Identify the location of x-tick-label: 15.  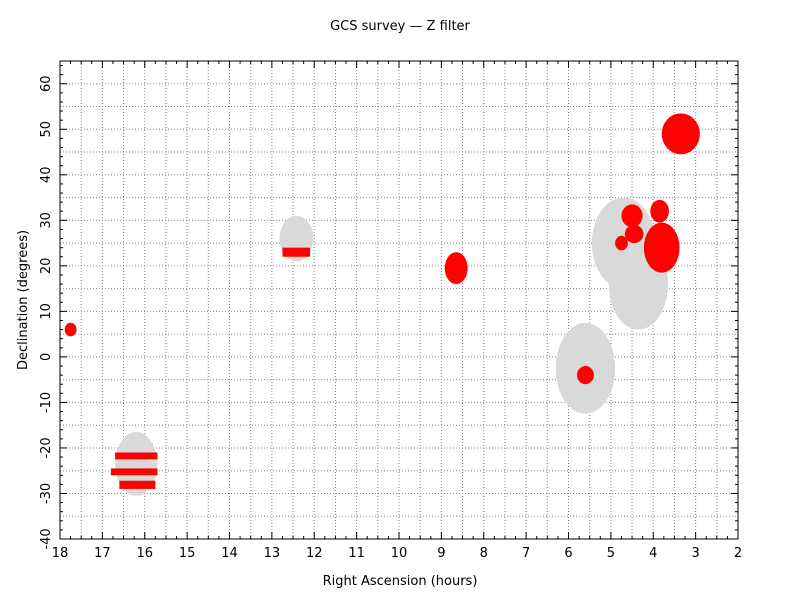
(187, 553).